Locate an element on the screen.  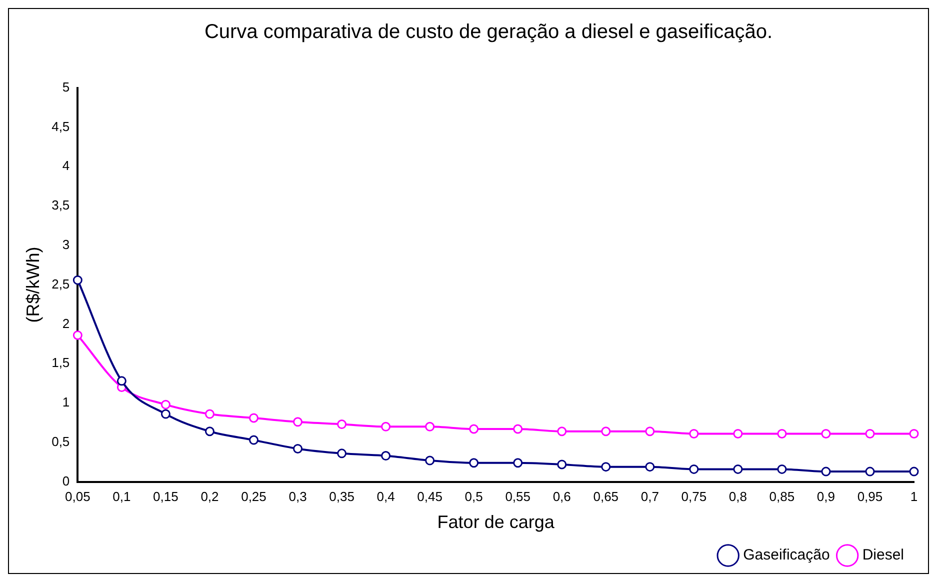
x-tick-label: 0,05 is located at coordinates (77, 496).